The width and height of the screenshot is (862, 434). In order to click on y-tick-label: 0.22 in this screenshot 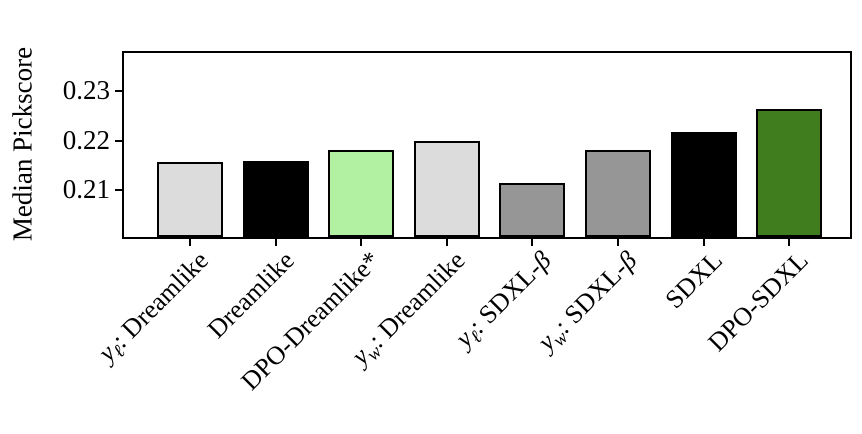, I will do `click(86, 139)`.